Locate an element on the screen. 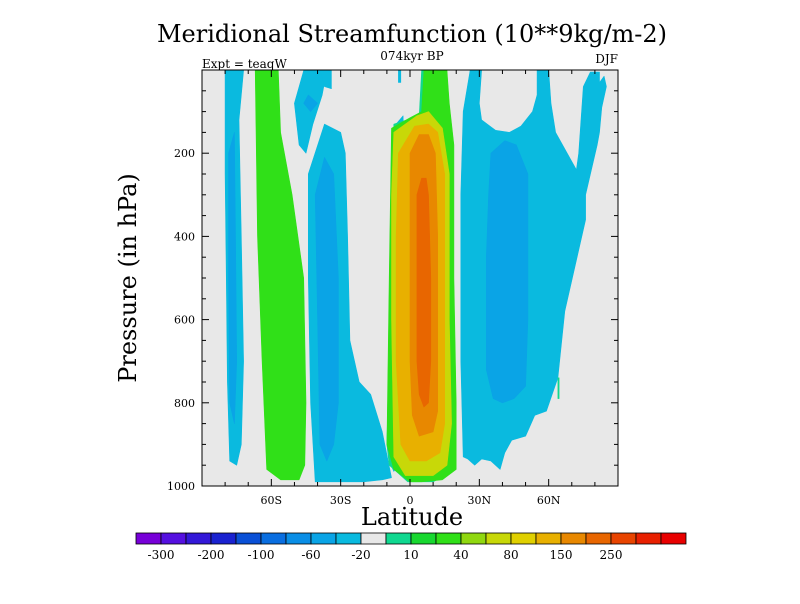  y-tick-label-1000: 1000 is located at coordinates (181, 486).